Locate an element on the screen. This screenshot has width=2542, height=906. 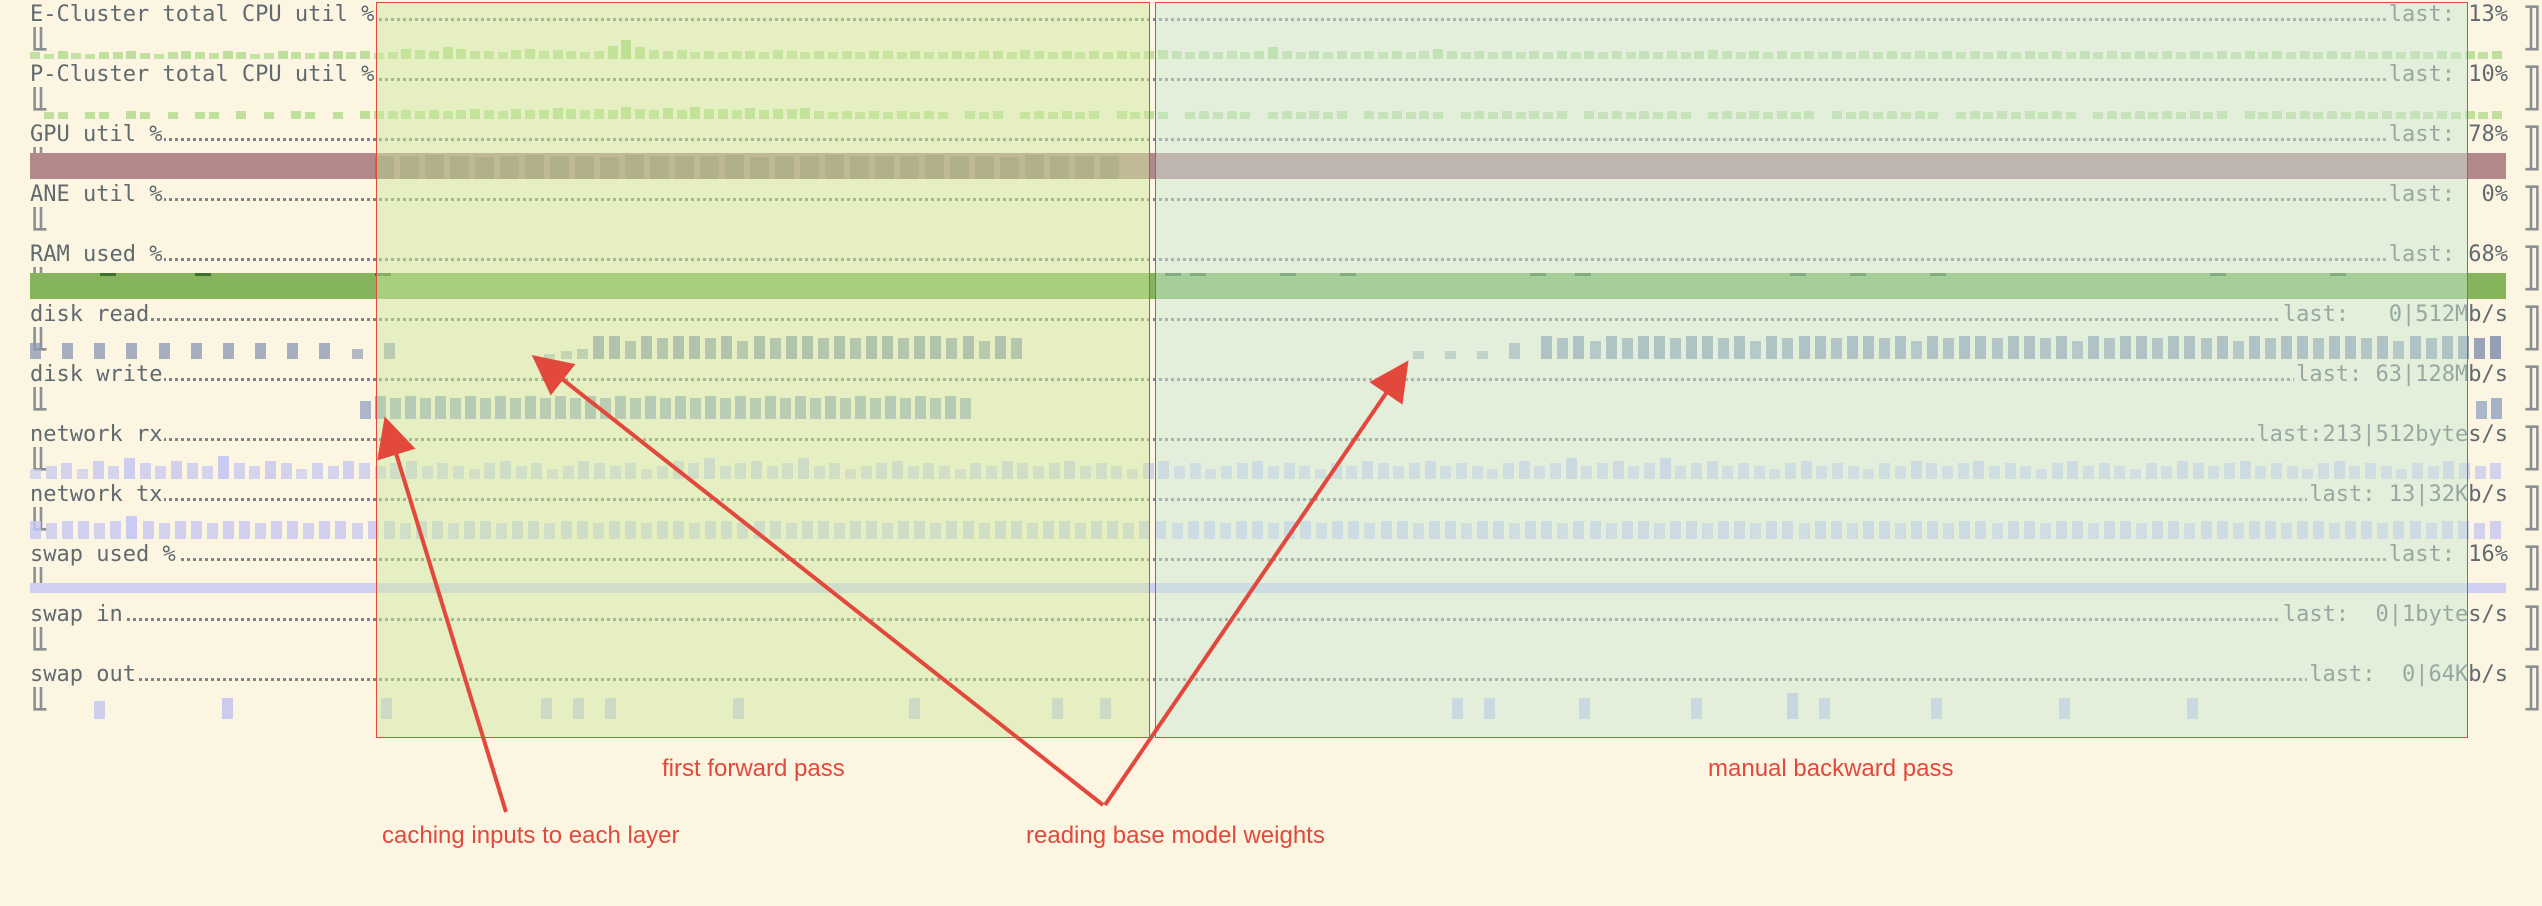
metric-label: network rx is located at coordinates (97, 434).